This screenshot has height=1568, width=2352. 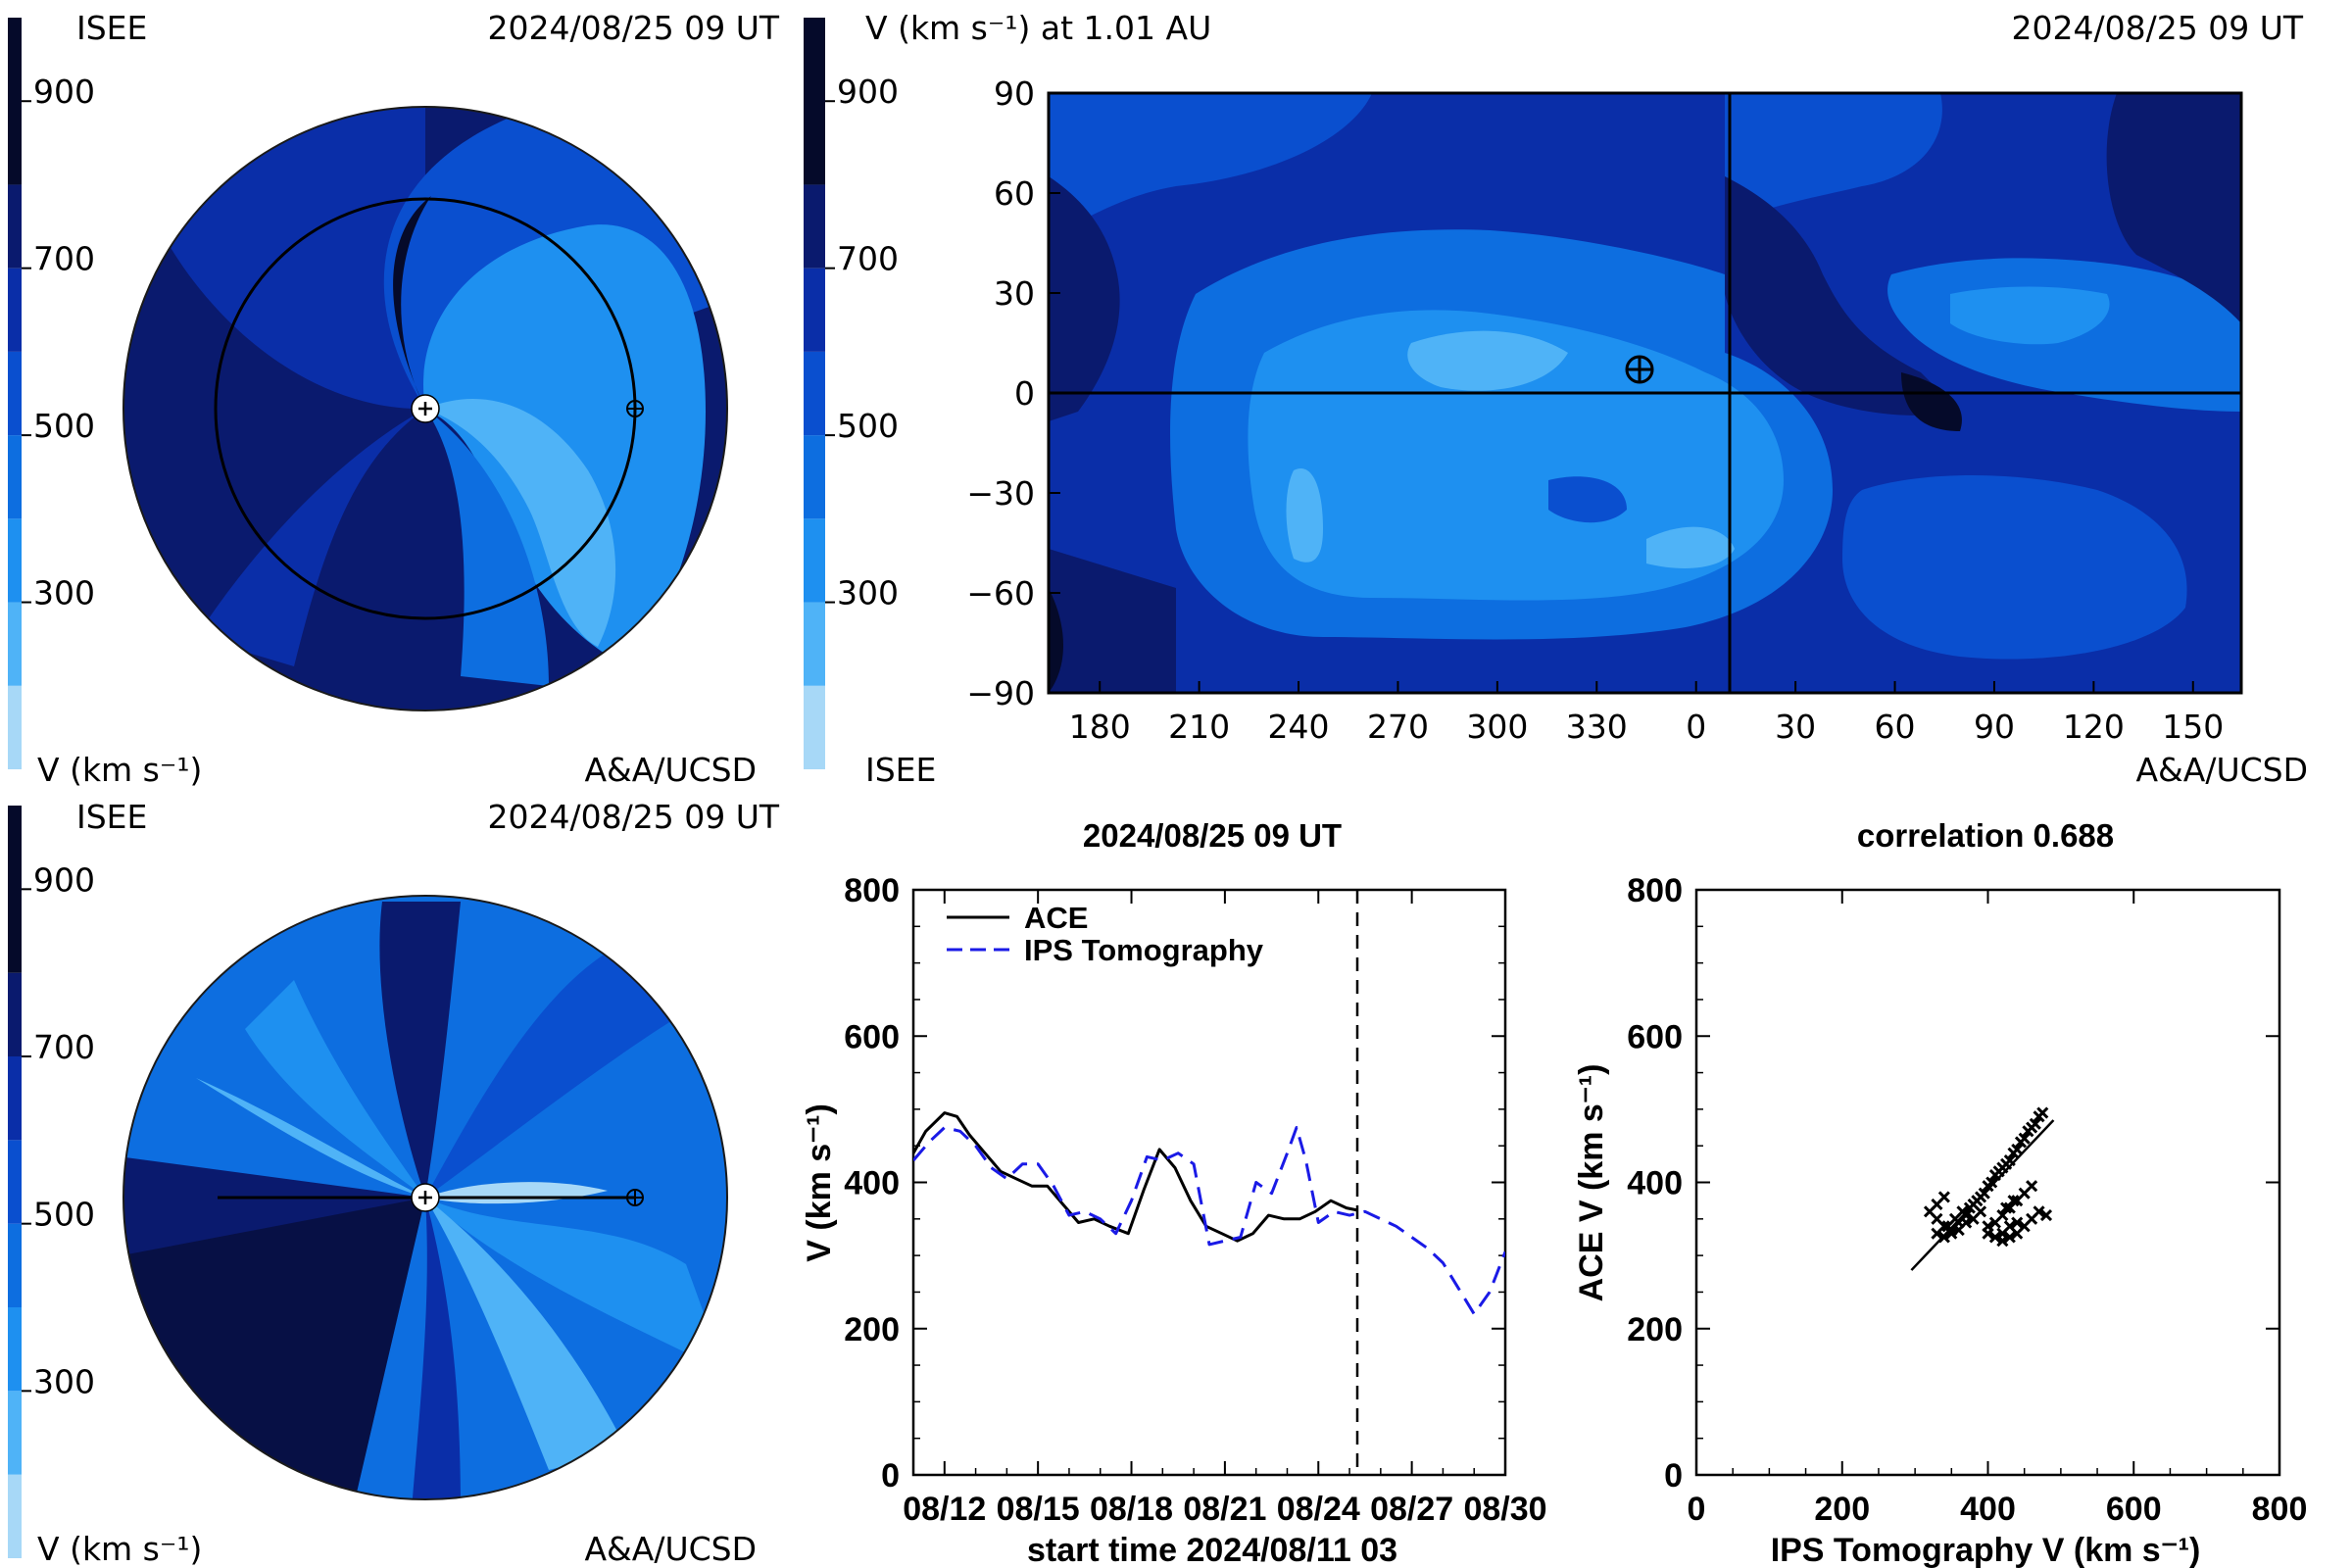 I want to click on y-axis-label: V (km s⁻¹), so click(x=819, y=1182).